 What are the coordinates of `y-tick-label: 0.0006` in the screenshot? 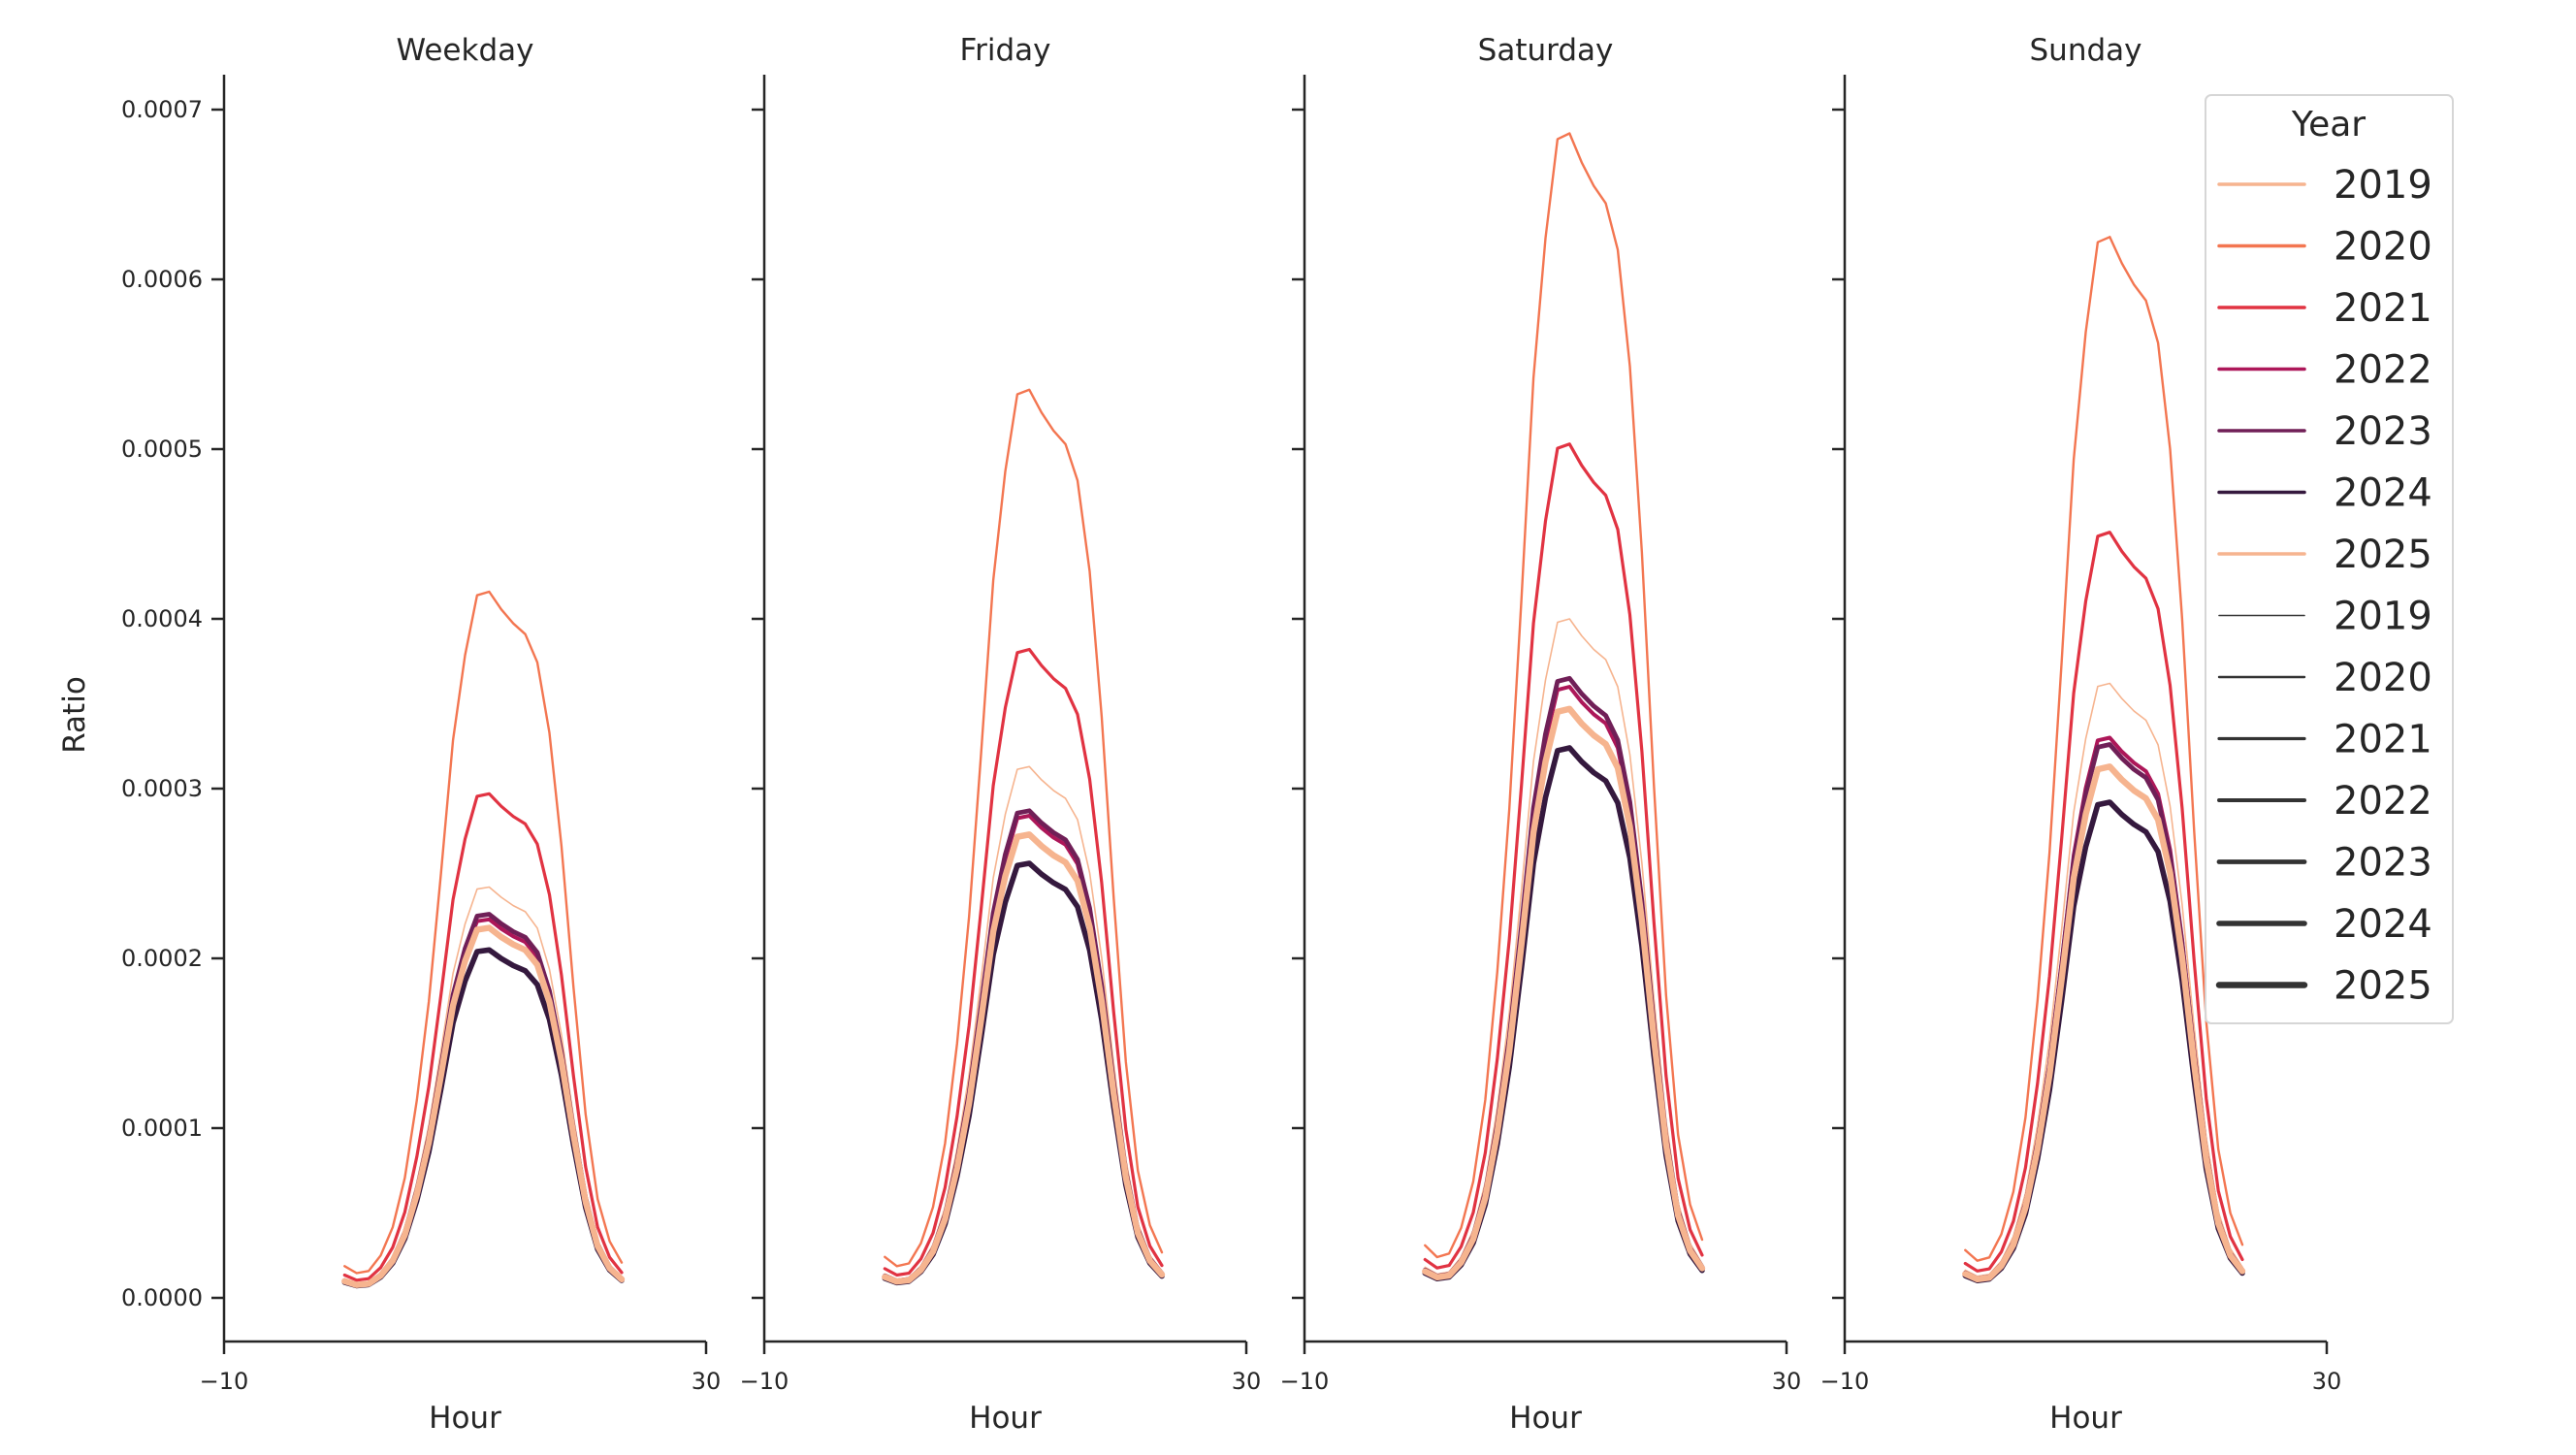 It's located at (162, 279).